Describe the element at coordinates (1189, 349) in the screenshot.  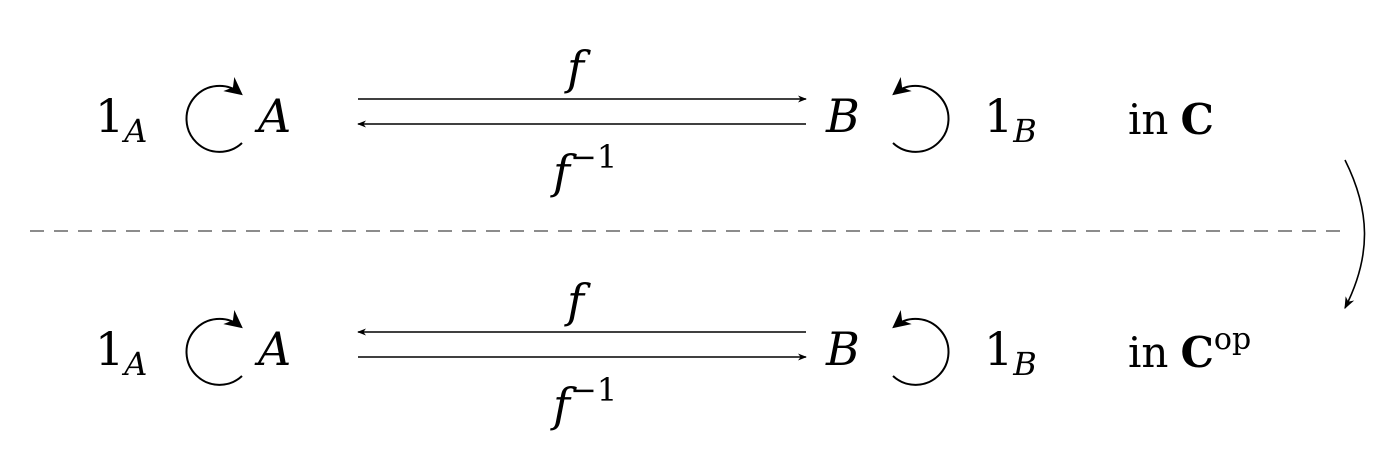
I see `category-c-op-label: in Cop` at that location.